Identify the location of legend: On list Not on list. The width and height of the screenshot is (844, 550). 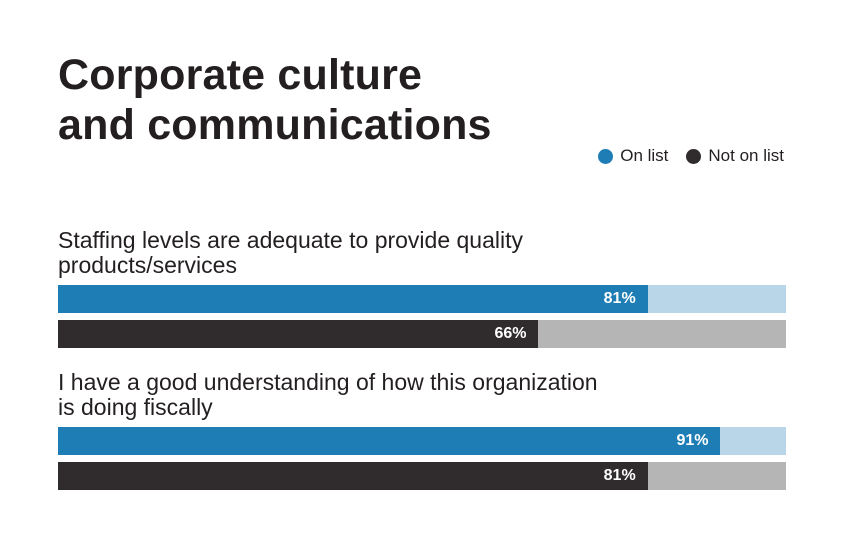
(691, 156).